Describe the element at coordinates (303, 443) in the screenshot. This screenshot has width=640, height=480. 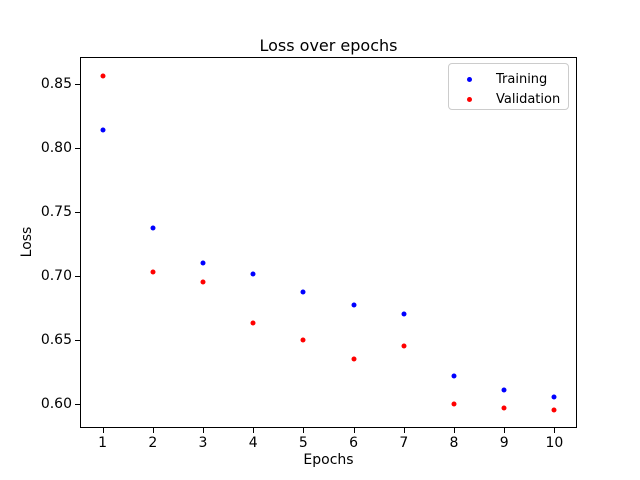
I see `x-tick-label: 5` at that location.